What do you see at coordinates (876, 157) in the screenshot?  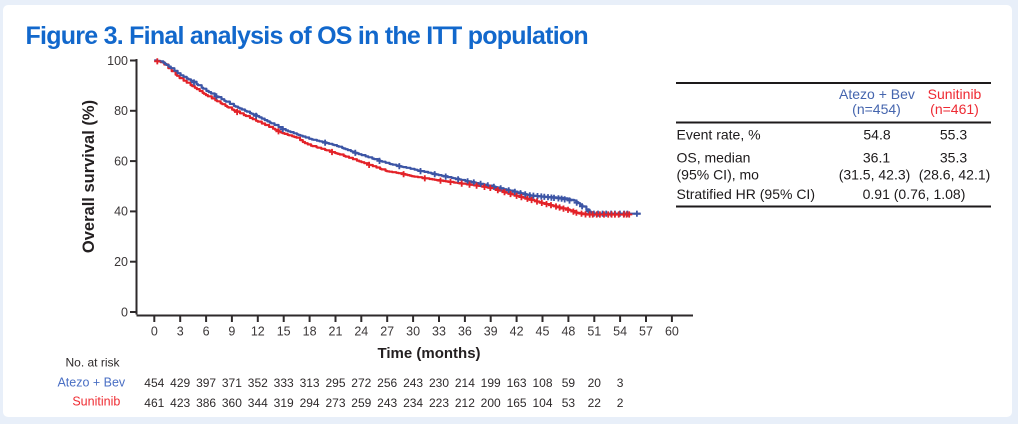 I see `svg-text: 36.1` at bounding box center [876, 157].